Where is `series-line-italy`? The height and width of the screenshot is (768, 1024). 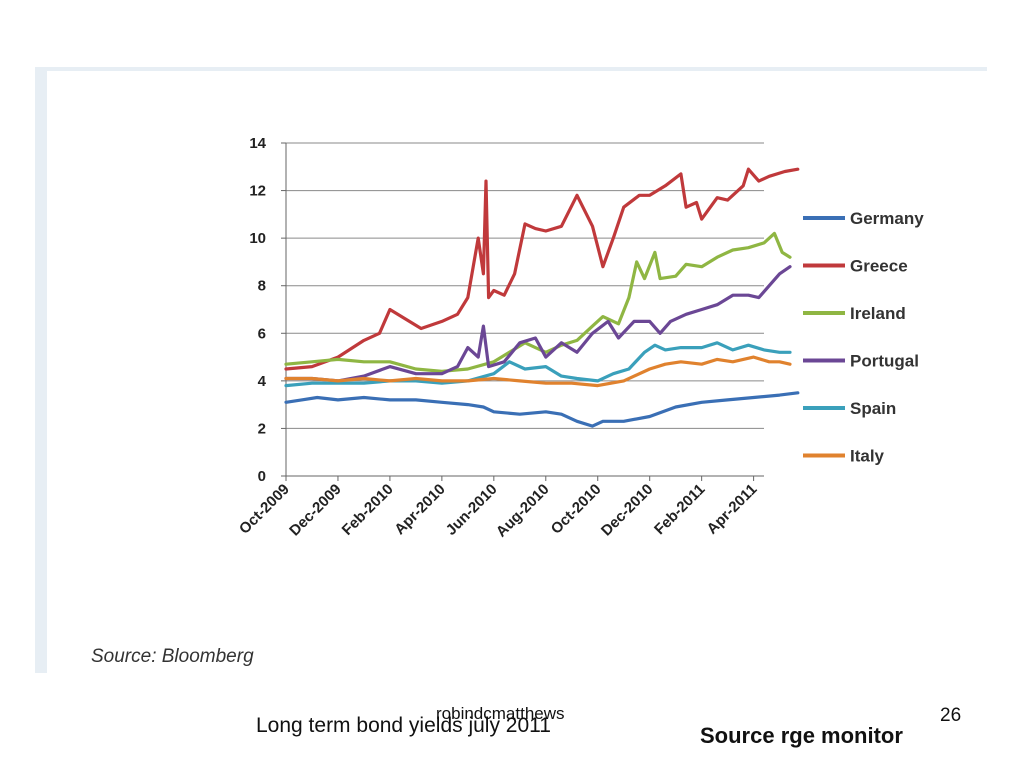 series-line-italy is located at coordinates (538, 371).